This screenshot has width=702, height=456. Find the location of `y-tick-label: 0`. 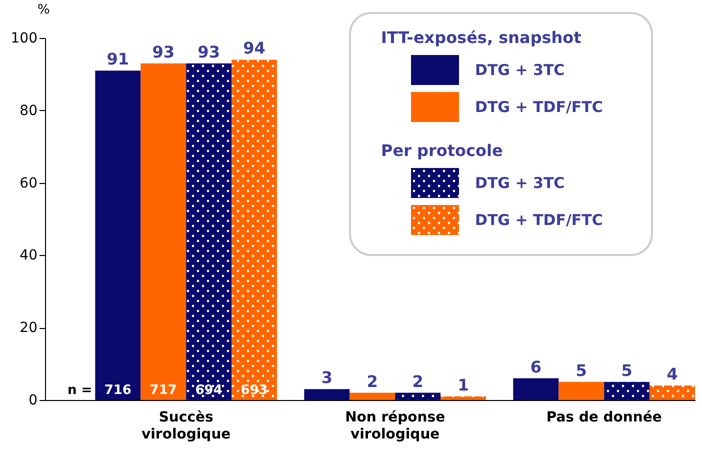

y-tick-label: 0 is located at coordinates (33, 400).